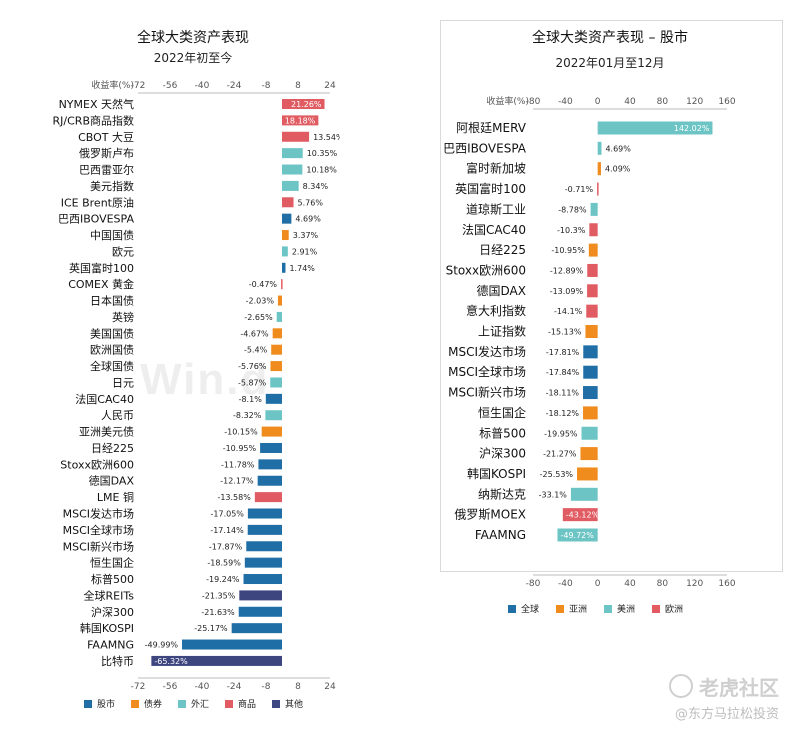 The height and width of the screenshot is (729, 791). Describe the element at coordinates (112, 301) in the screenshot. I see `category-label: 日本国债` at that location.